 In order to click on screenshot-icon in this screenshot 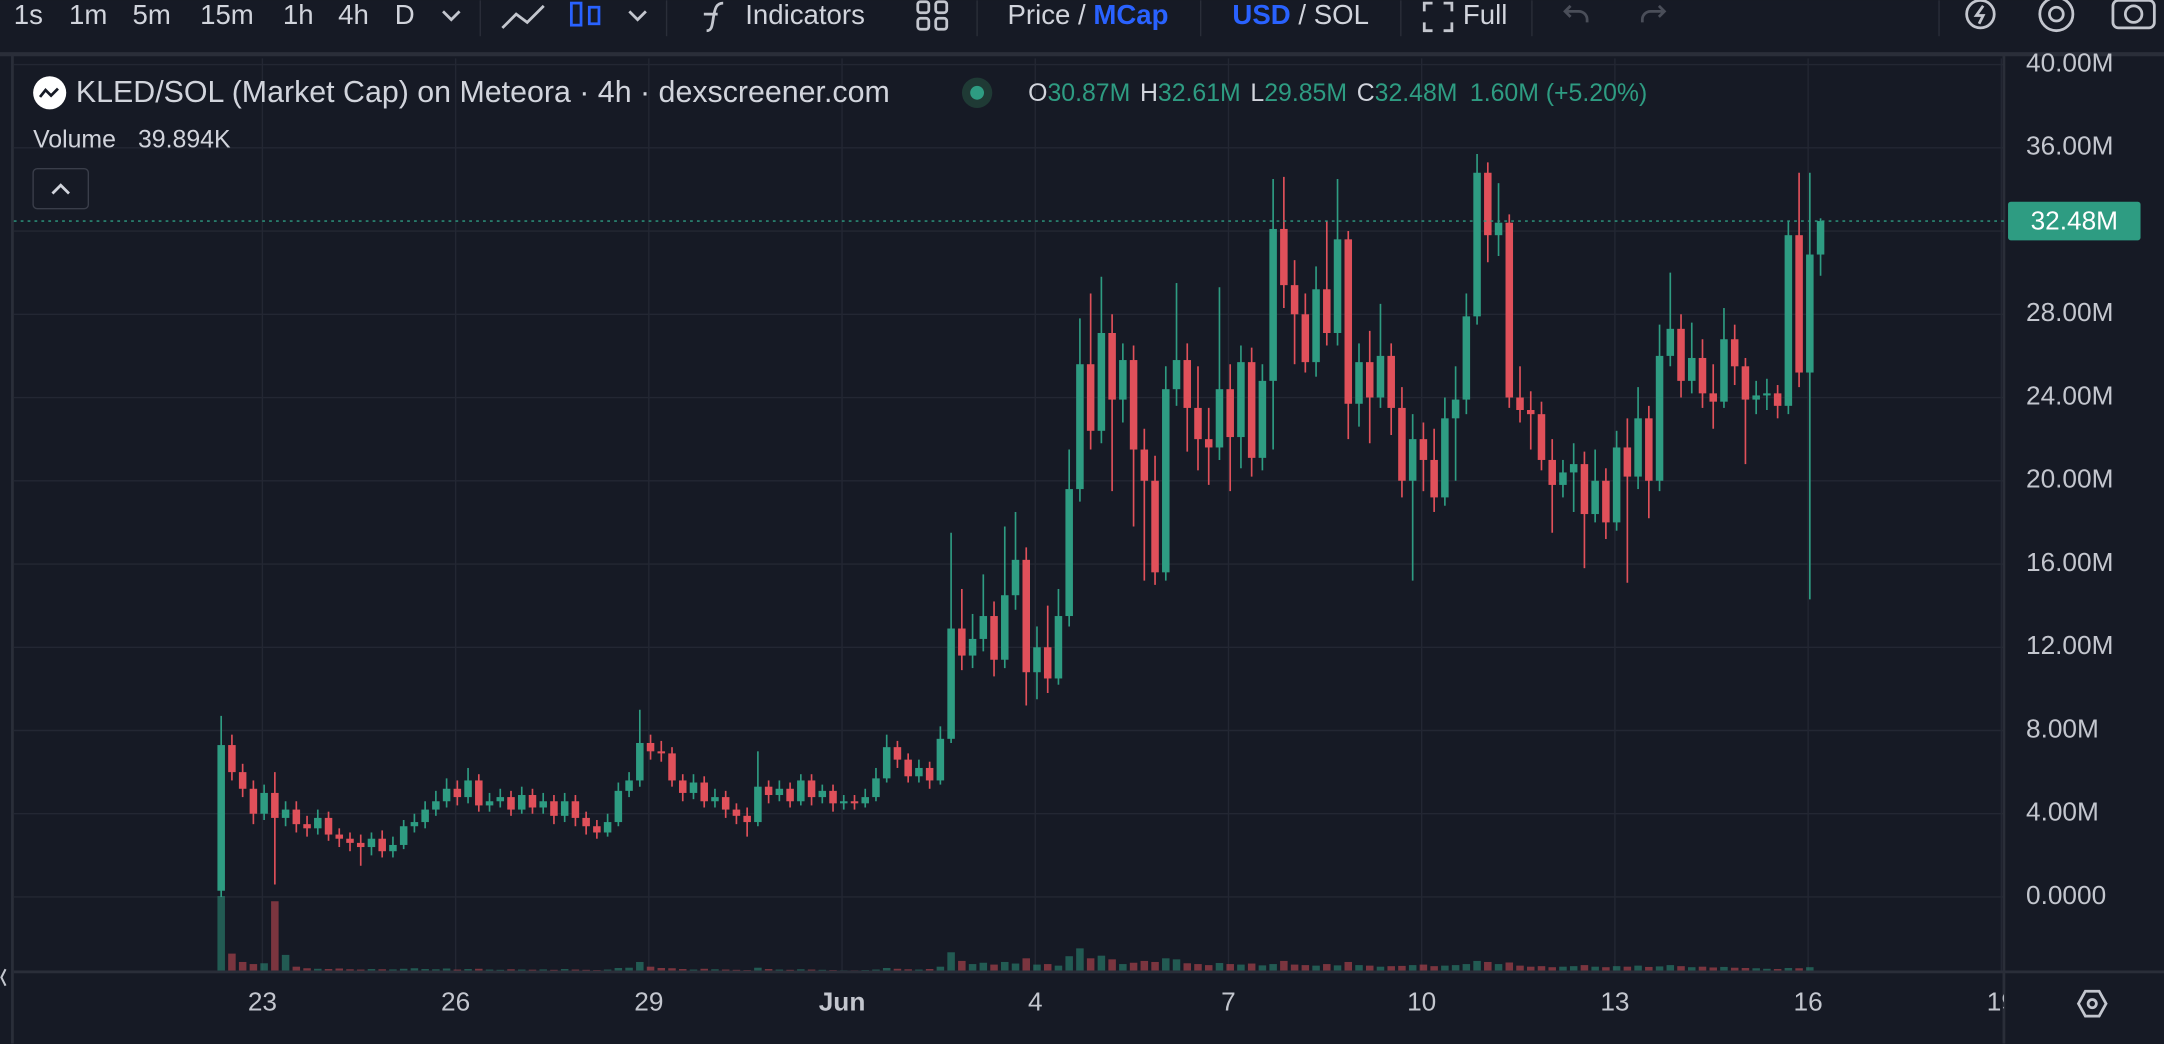, I will do `click(2133, 15)`.